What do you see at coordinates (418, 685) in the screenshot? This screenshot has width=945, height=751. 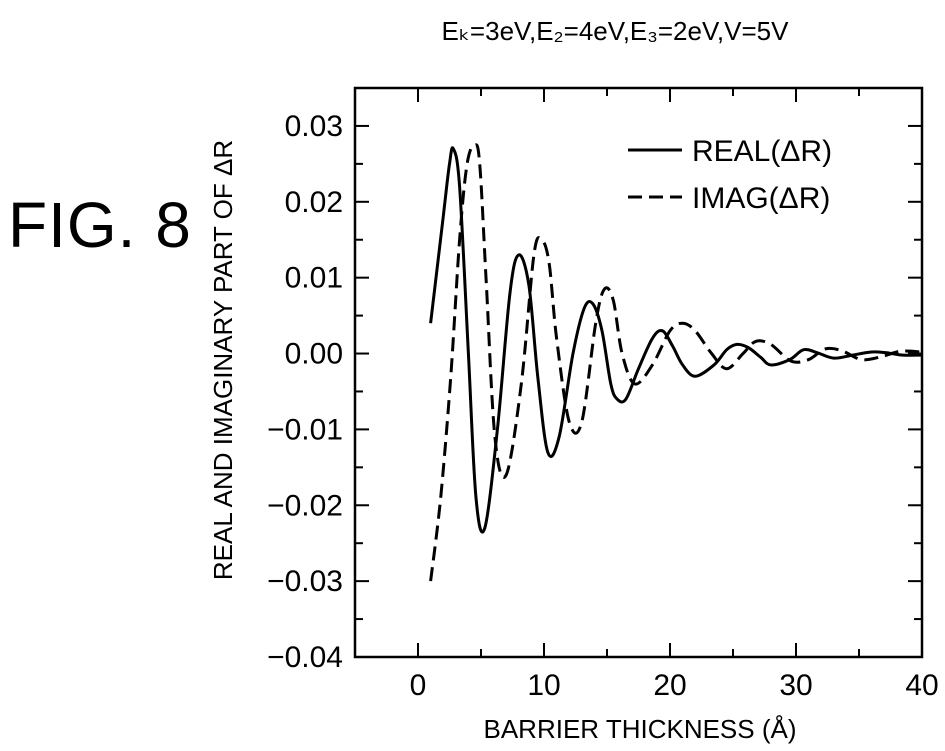 I see `x-tick-label: 0` at bounding box center [418, 685].